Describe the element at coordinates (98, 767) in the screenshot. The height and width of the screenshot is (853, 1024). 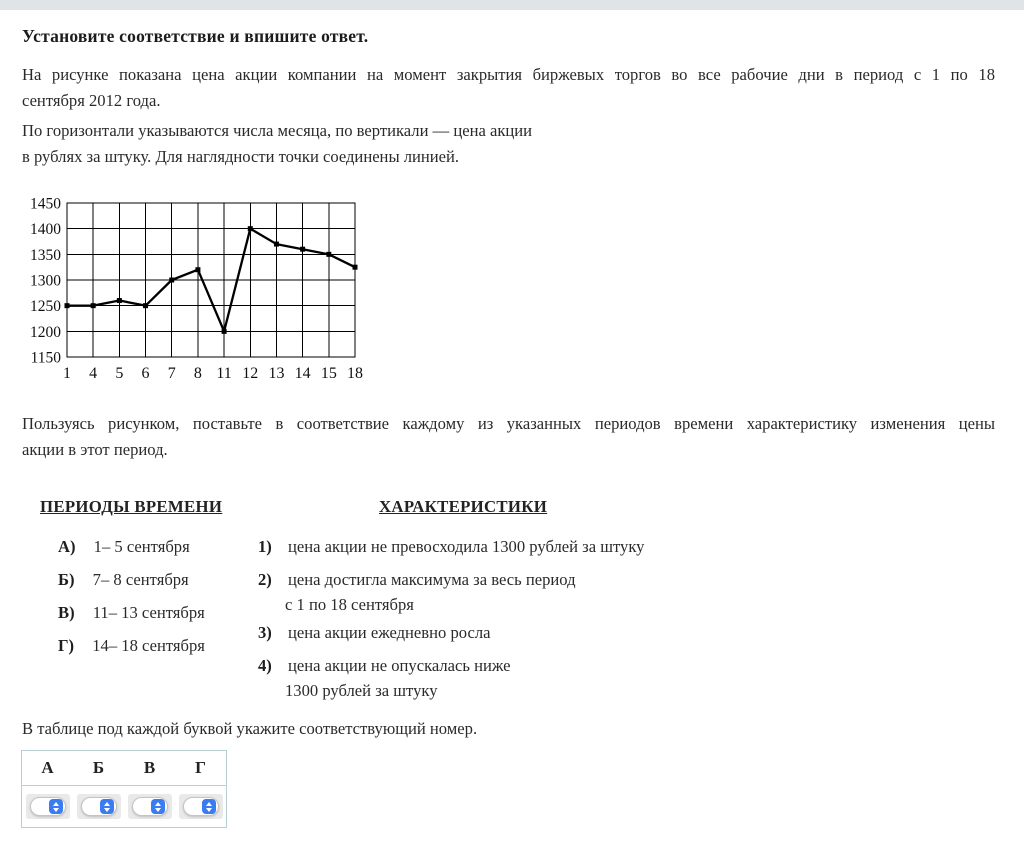
I see `answer-col-b: Б` at that location.